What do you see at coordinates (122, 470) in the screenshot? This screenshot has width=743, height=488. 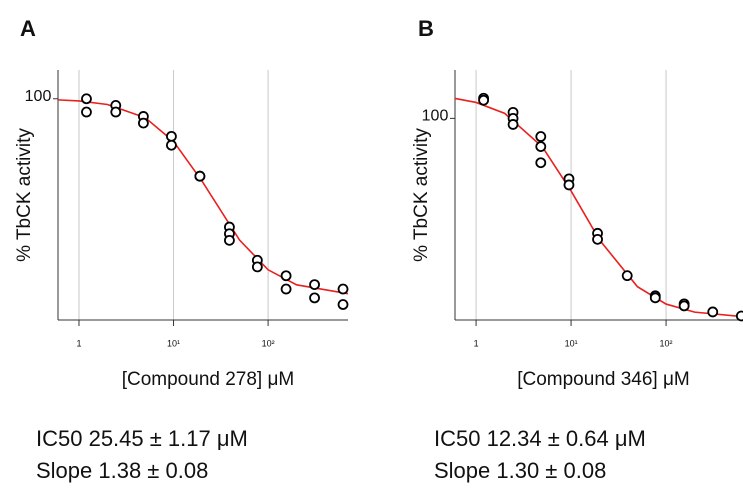 I see `annotation: Slope 1.38 ± 0.08` at bounding box center [122, 470].